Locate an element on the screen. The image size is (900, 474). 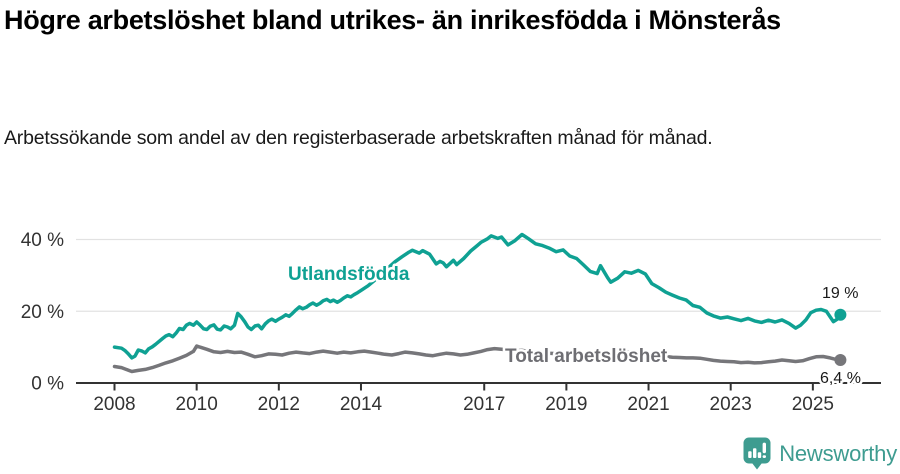
x-tick-label: 2023 is located at coordinates (731, 404).